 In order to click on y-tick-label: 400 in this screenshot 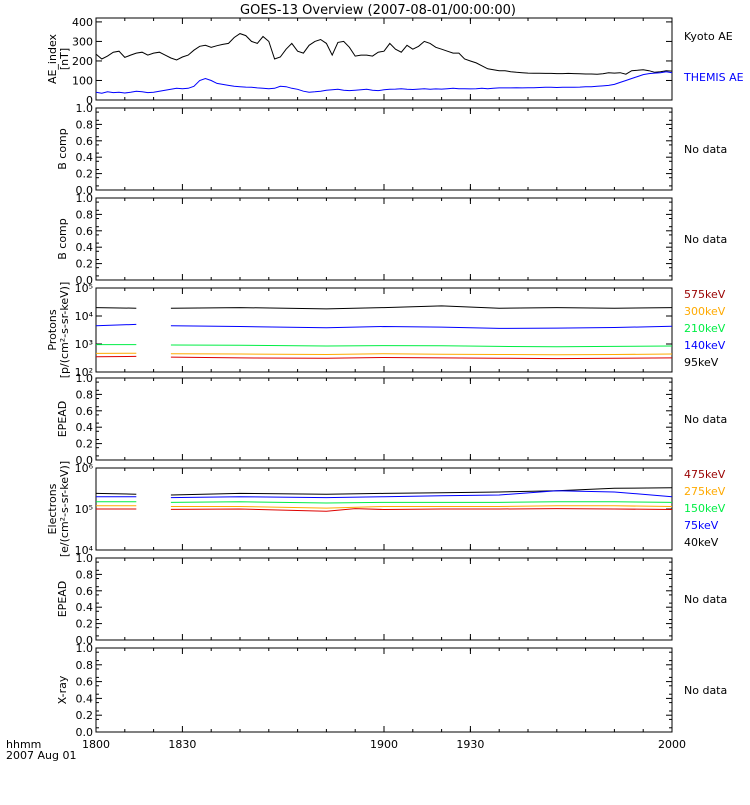, I will do `click(82, 22)`.